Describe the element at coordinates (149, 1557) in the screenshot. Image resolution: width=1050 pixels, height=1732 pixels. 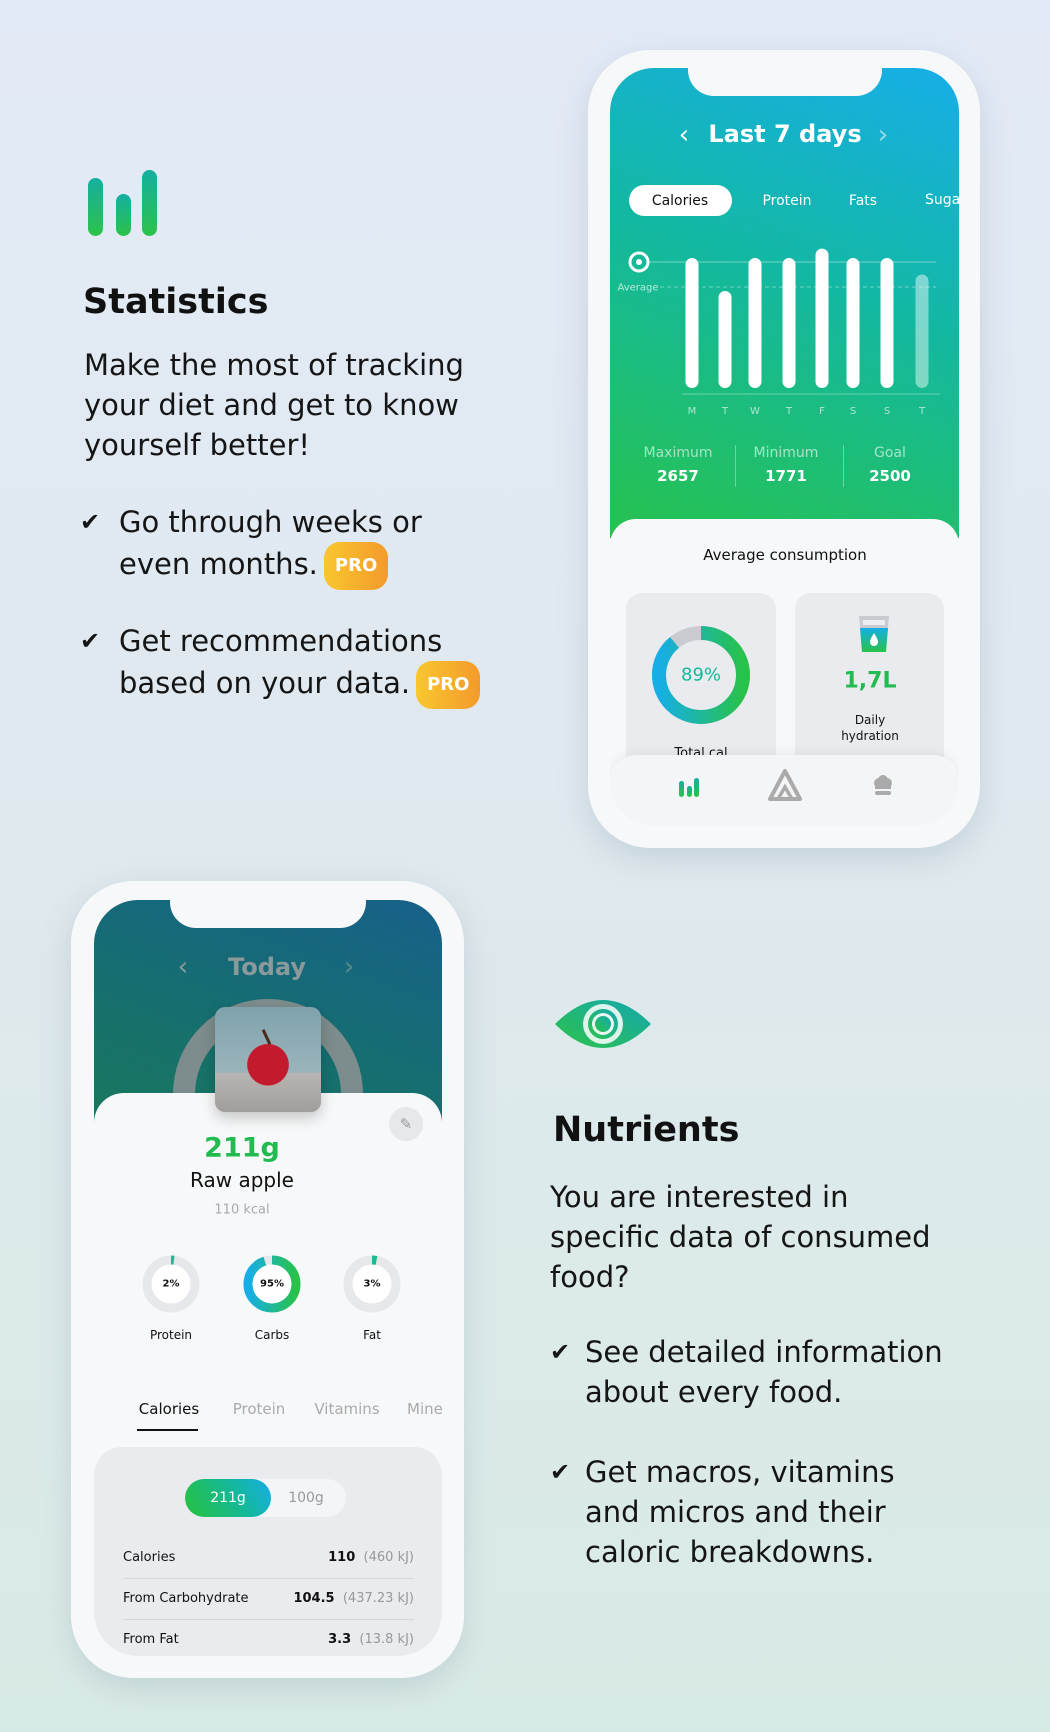
I see `row-label: Calories` at that location.